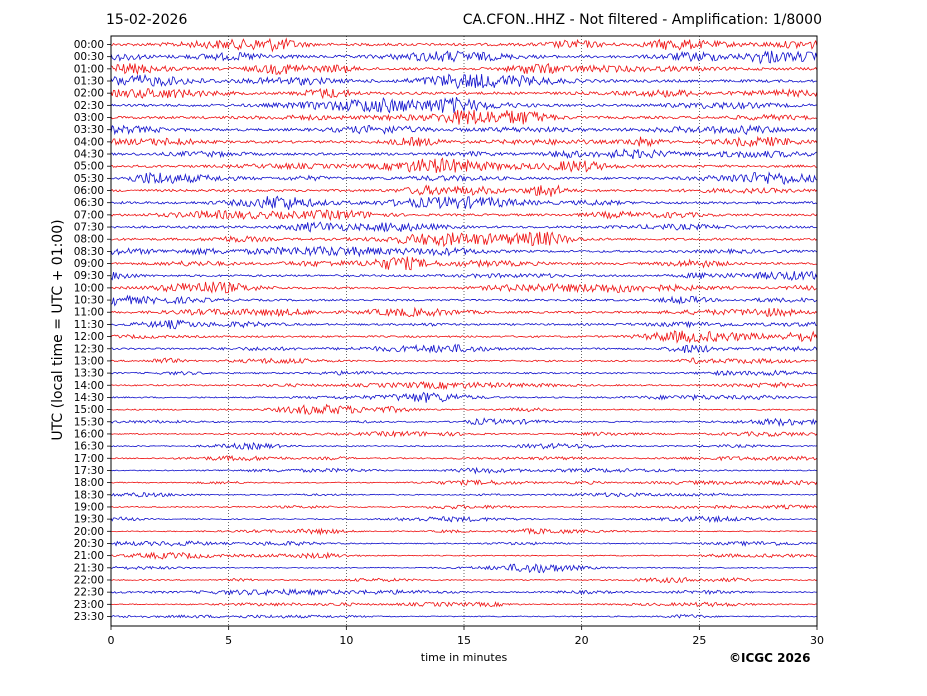 The image size is (927, 696). What do you see at coordinates (89, 507) in the screenshot?
I see `y-tick-label: 19:00` at bounding box center [89, 507].